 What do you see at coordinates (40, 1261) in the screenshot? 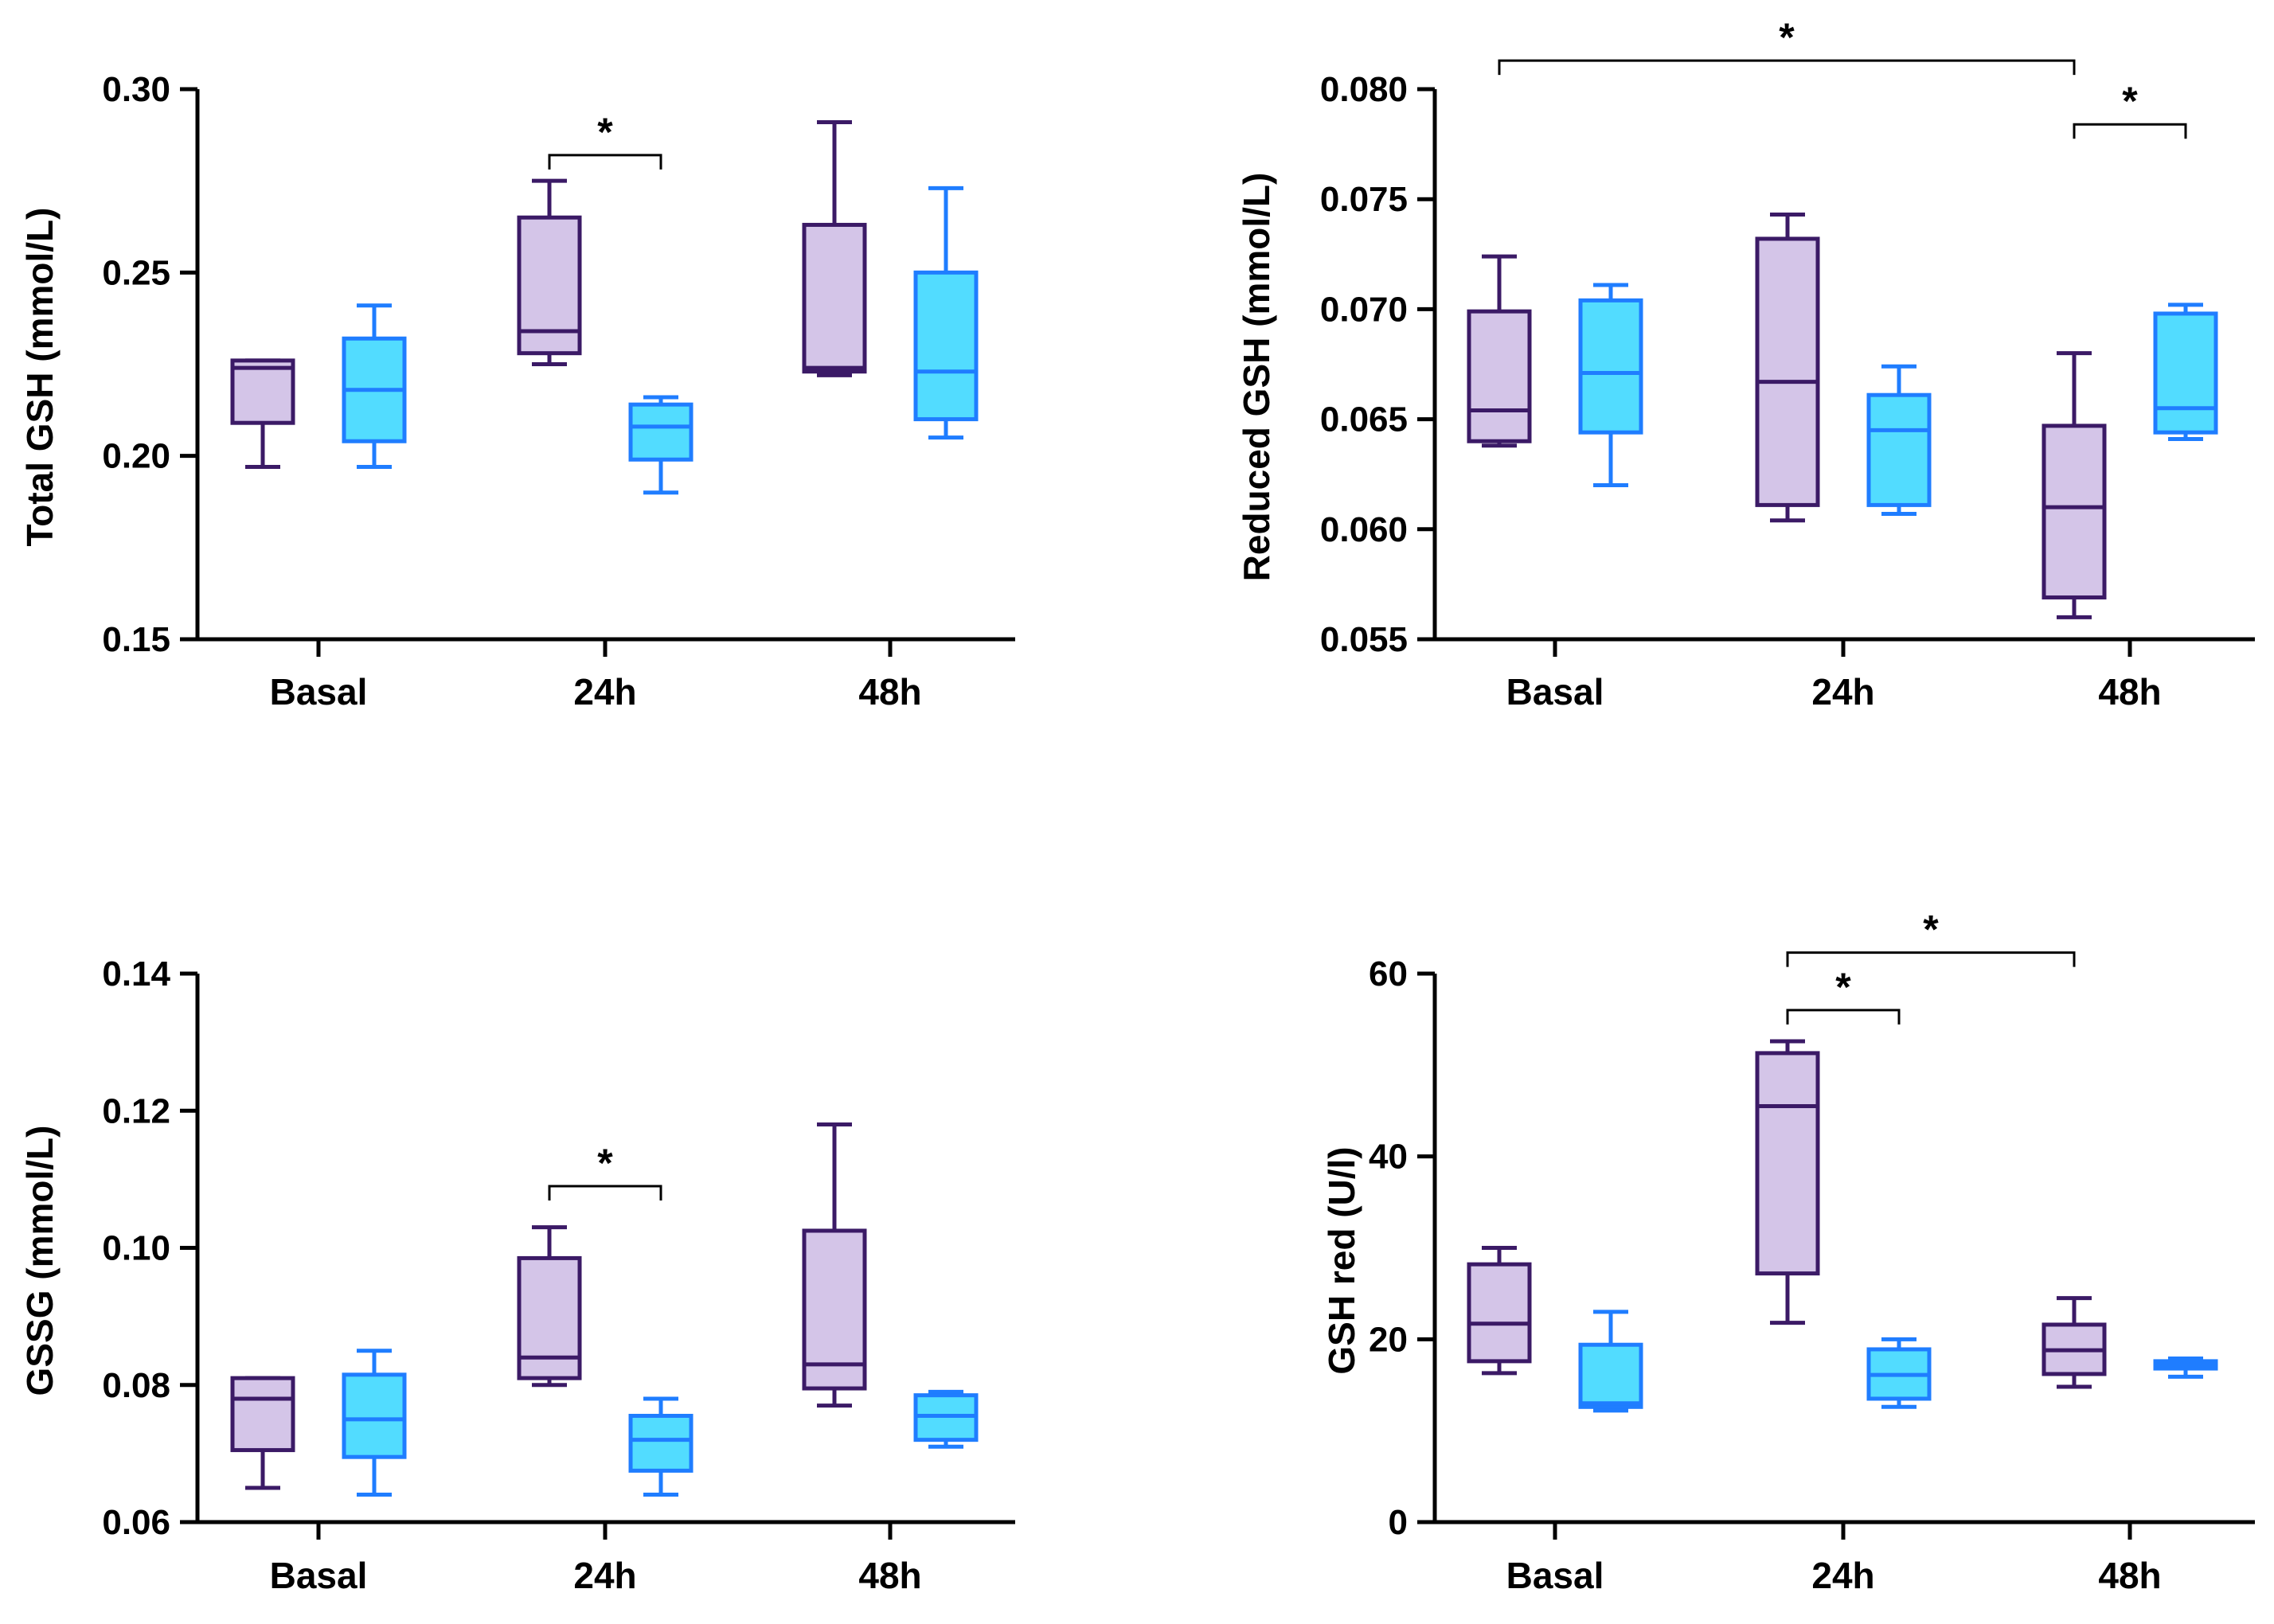
I see `y-axis-label: GSSG (mmol/L)` at bounding box center [40, 1261].